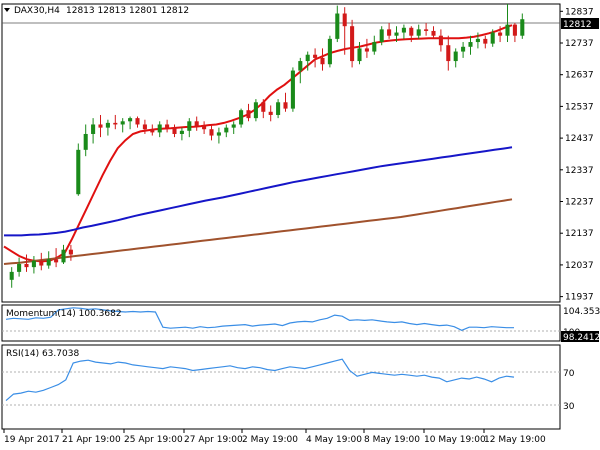 The height and width of the screenshot is (450, 600). What do you see at coordinates (213, 440) in the screenshot?
I see `time-tick-label: 27 Apr 19:00` at bounding box center [213, 440].